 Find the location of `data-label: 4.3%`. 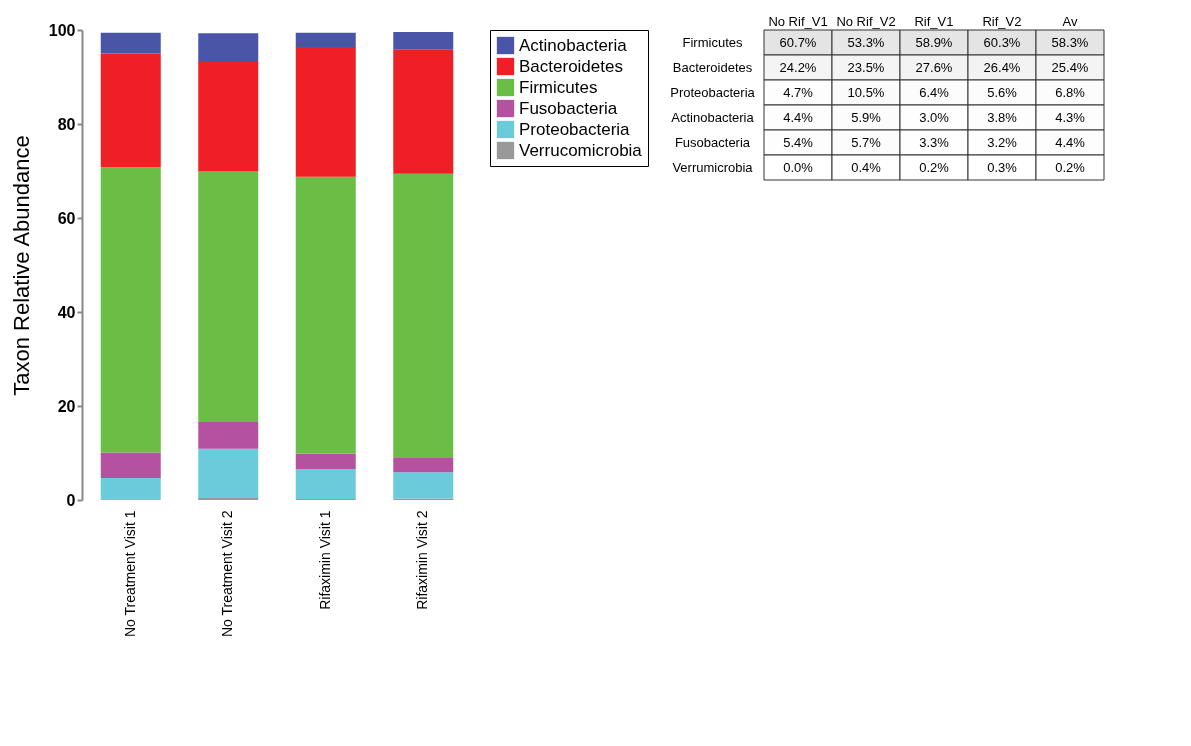

data-label: 4.3% is located at coordinates (1070, 117).